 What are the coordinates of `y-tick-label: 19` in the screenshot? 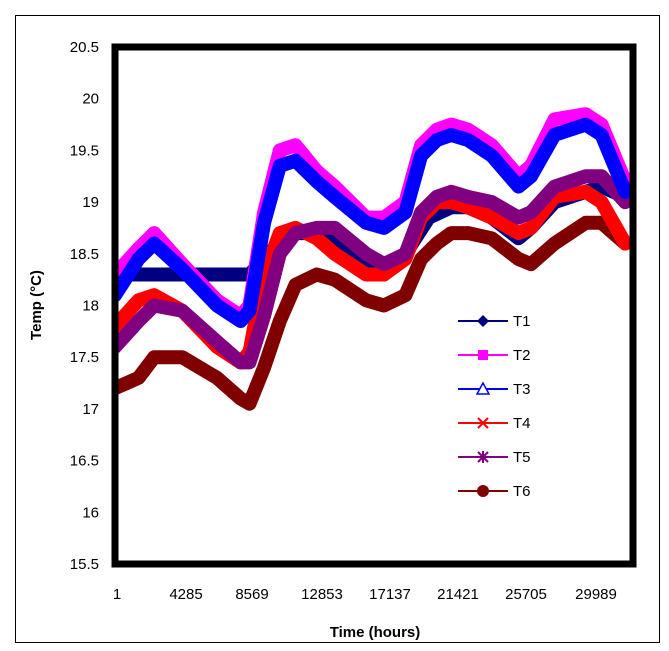 It's located at (90, 202).